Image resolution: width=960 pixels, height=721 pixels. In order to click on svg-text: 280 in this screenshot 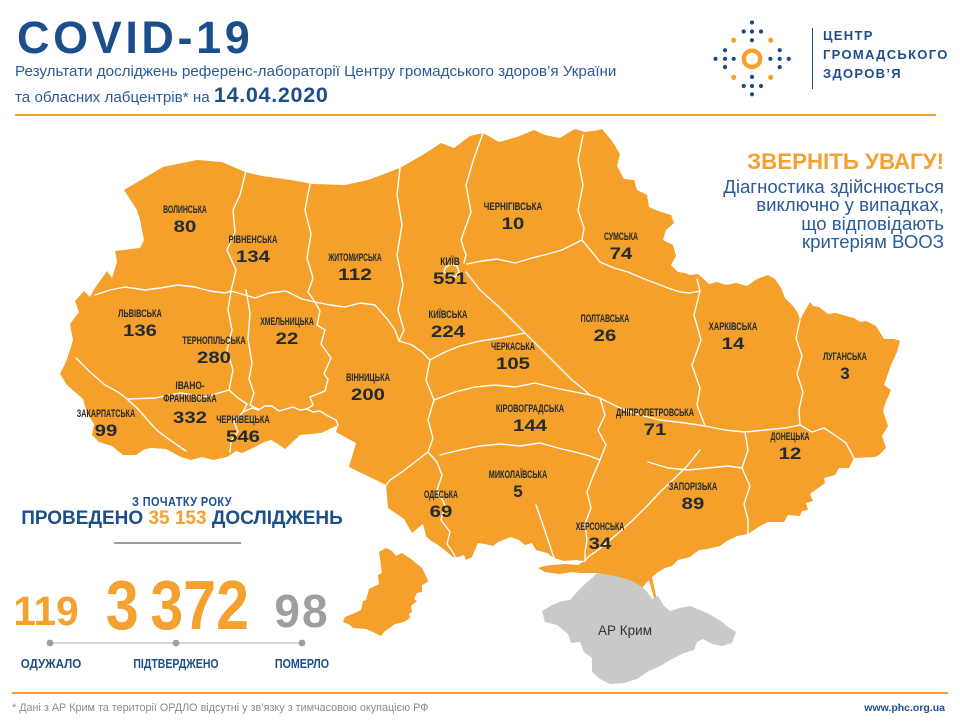, I will do `click(214, 357)`.